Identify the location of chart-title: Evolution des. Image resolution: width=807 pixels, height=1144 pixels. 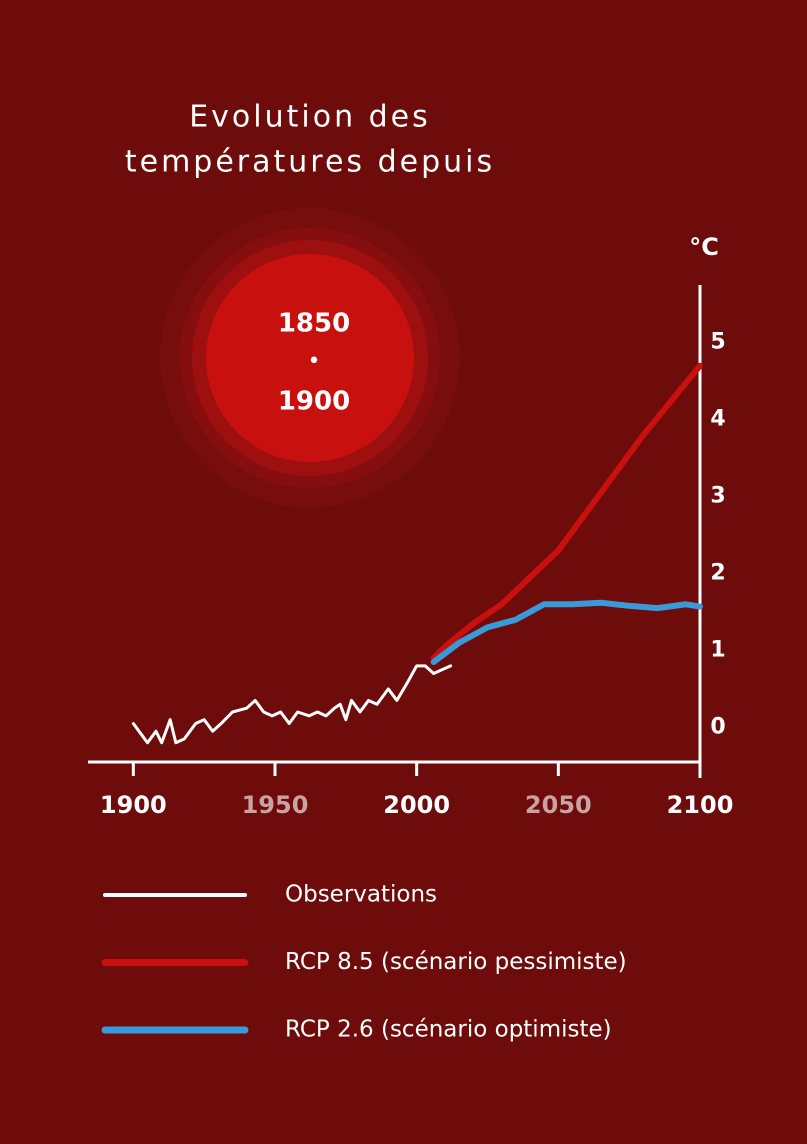
(310, 117).